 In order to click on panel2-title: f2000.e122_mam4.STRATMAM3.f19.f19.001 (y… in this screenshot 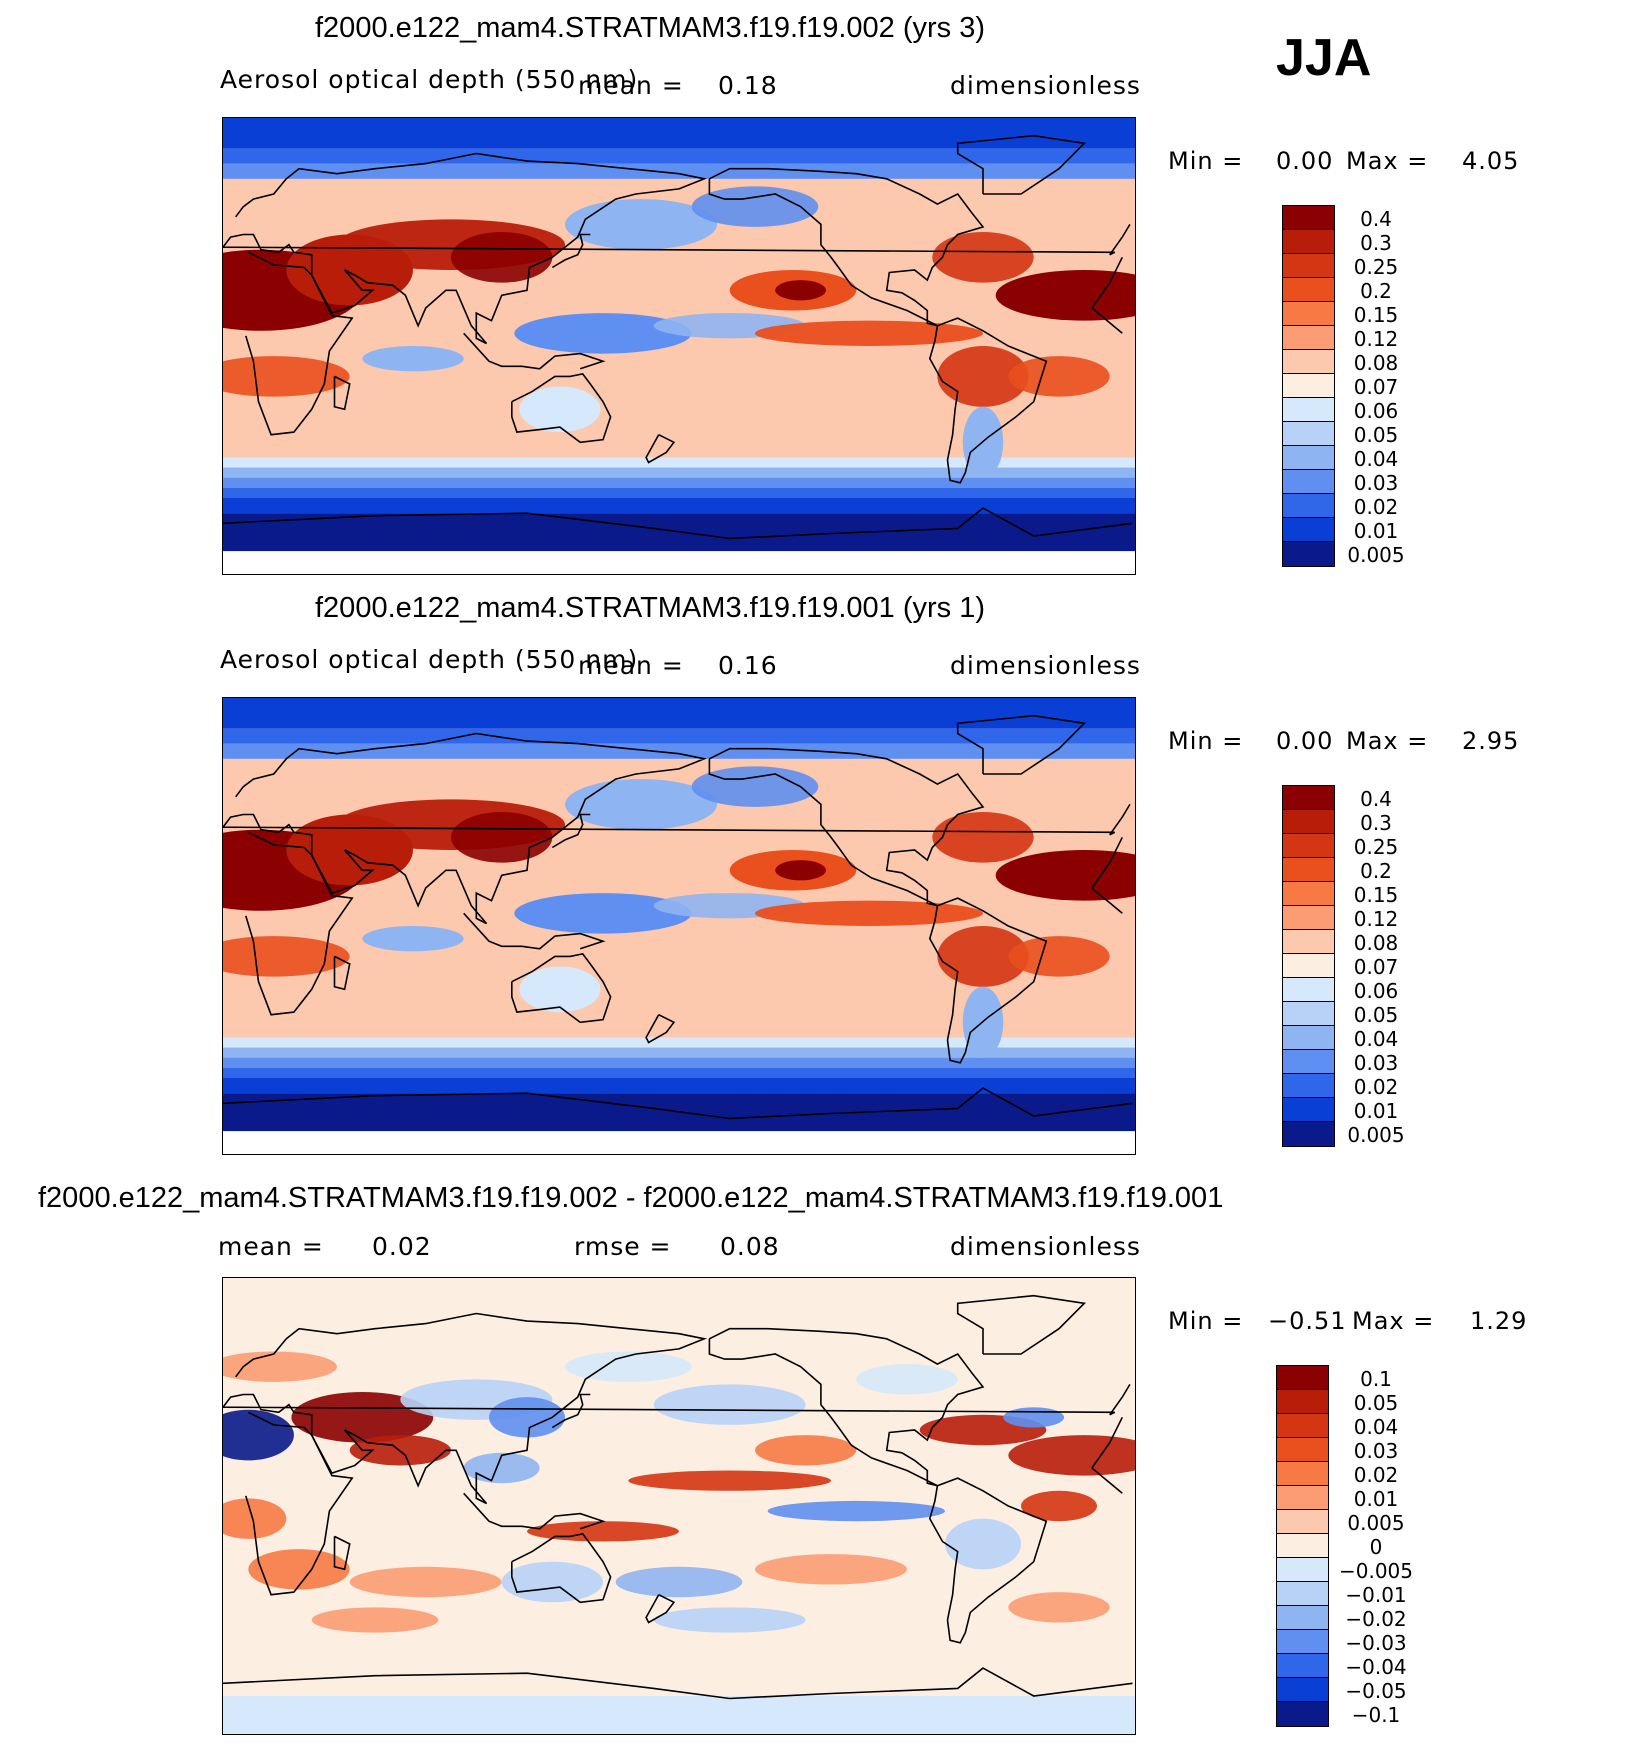, I will do `click(650, 608)`.